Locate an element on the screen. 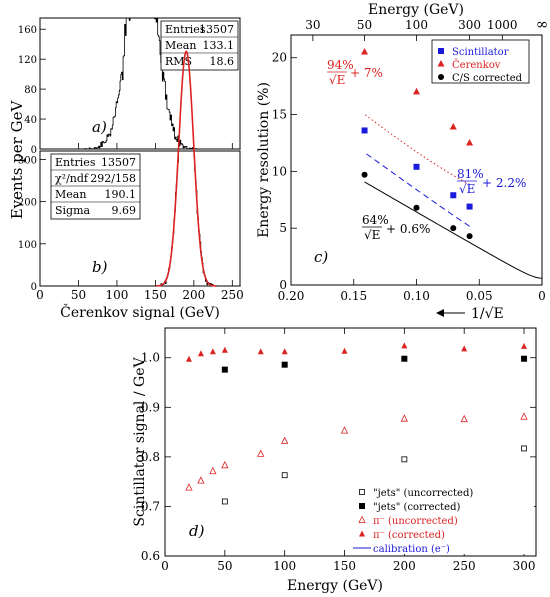 The image size is (550, 597). y-tick-label: 0 is located at coordinates (34, 150).